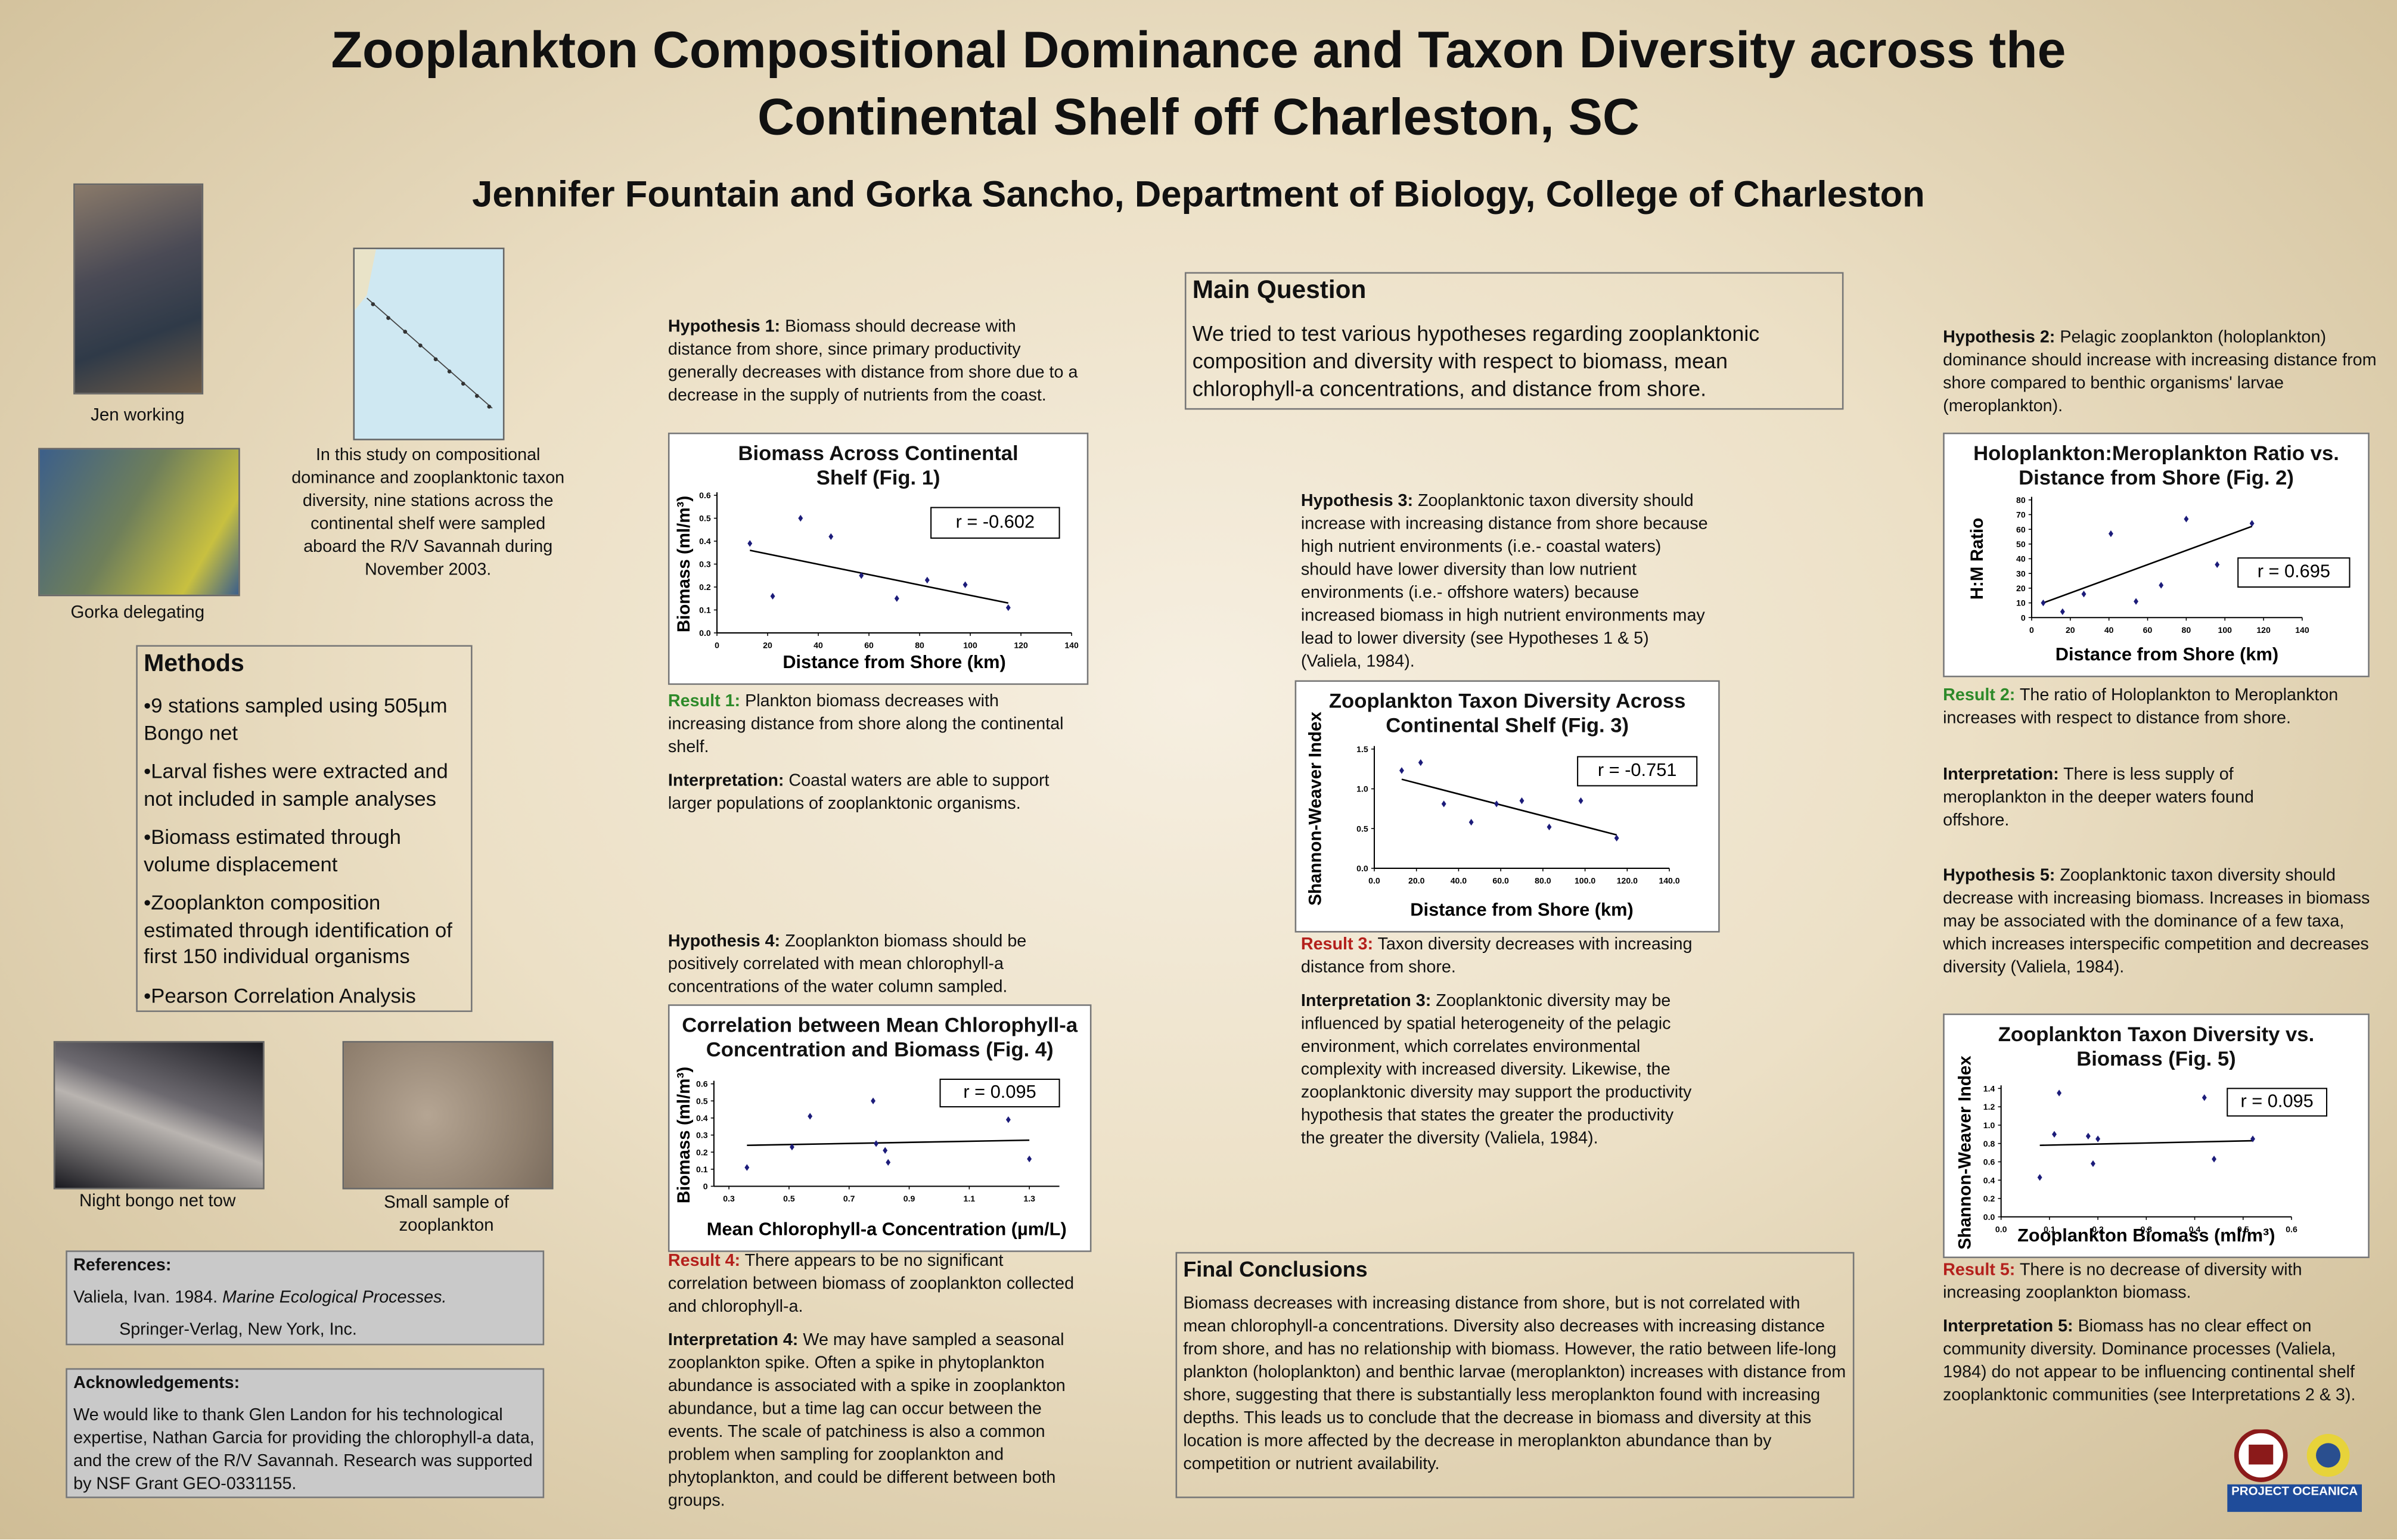 The height and width of the screenshot is (1540, 2397). I want to click on reference-publisher: Springer-Verlag, New York, Inc., so click(238, 1330).